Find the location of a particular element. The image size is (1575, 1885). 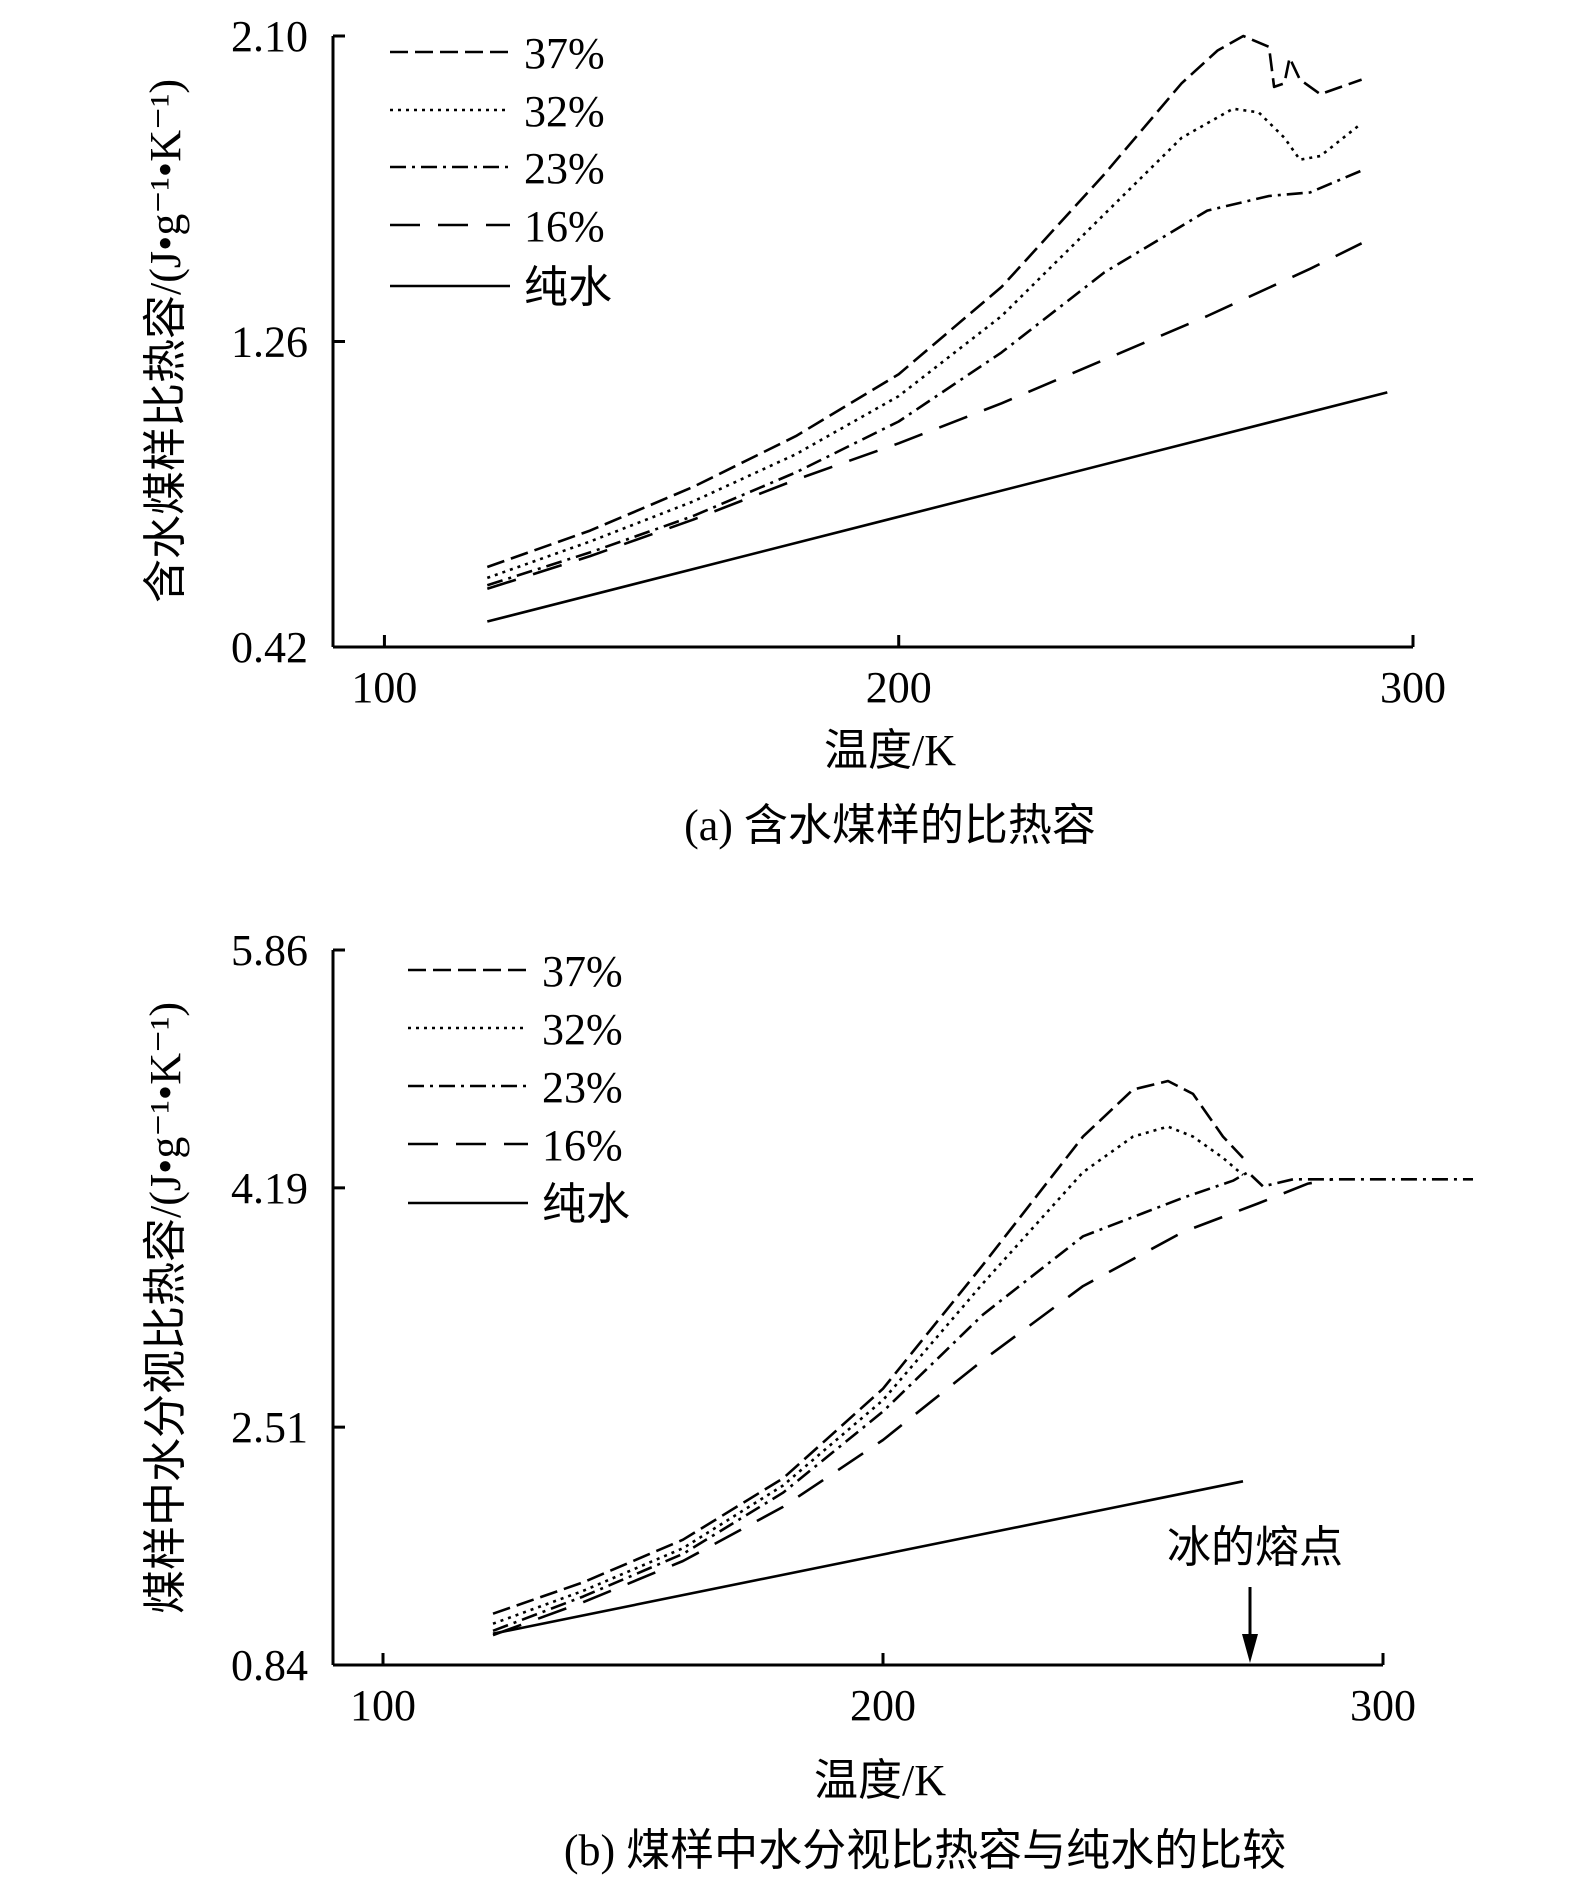

panel-a-x-tick-label-2: 300 is located at coordinates (1413, 687).